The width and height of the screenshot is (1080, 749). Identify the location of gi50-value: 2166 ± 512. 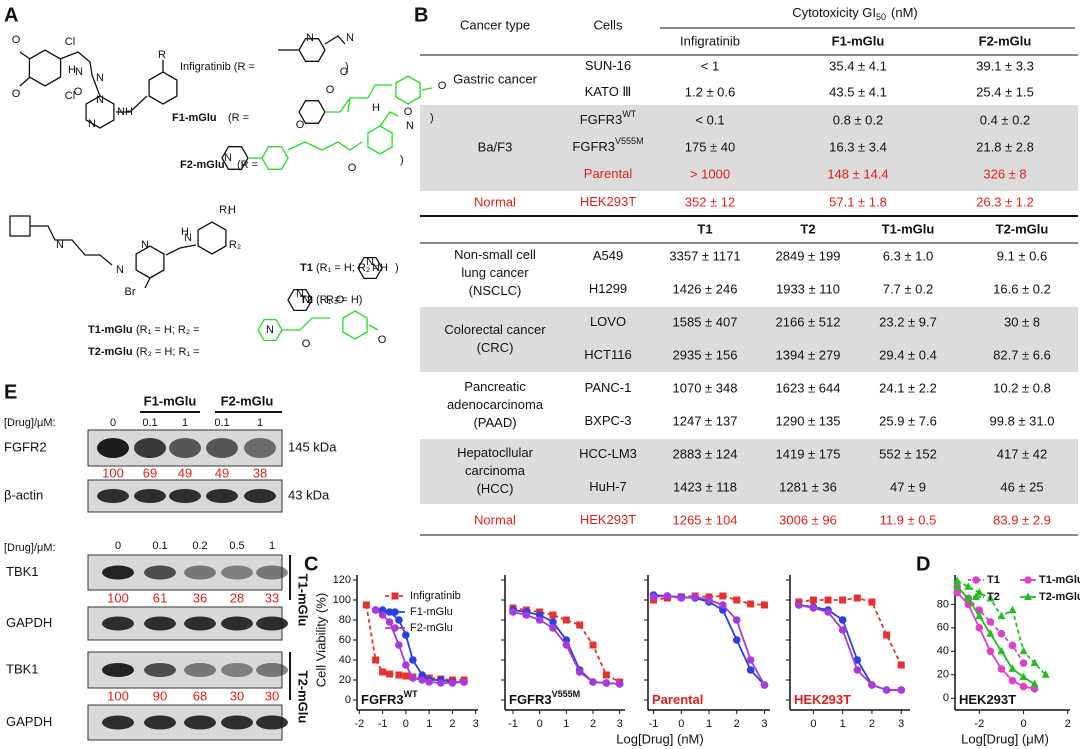
(808, 321).